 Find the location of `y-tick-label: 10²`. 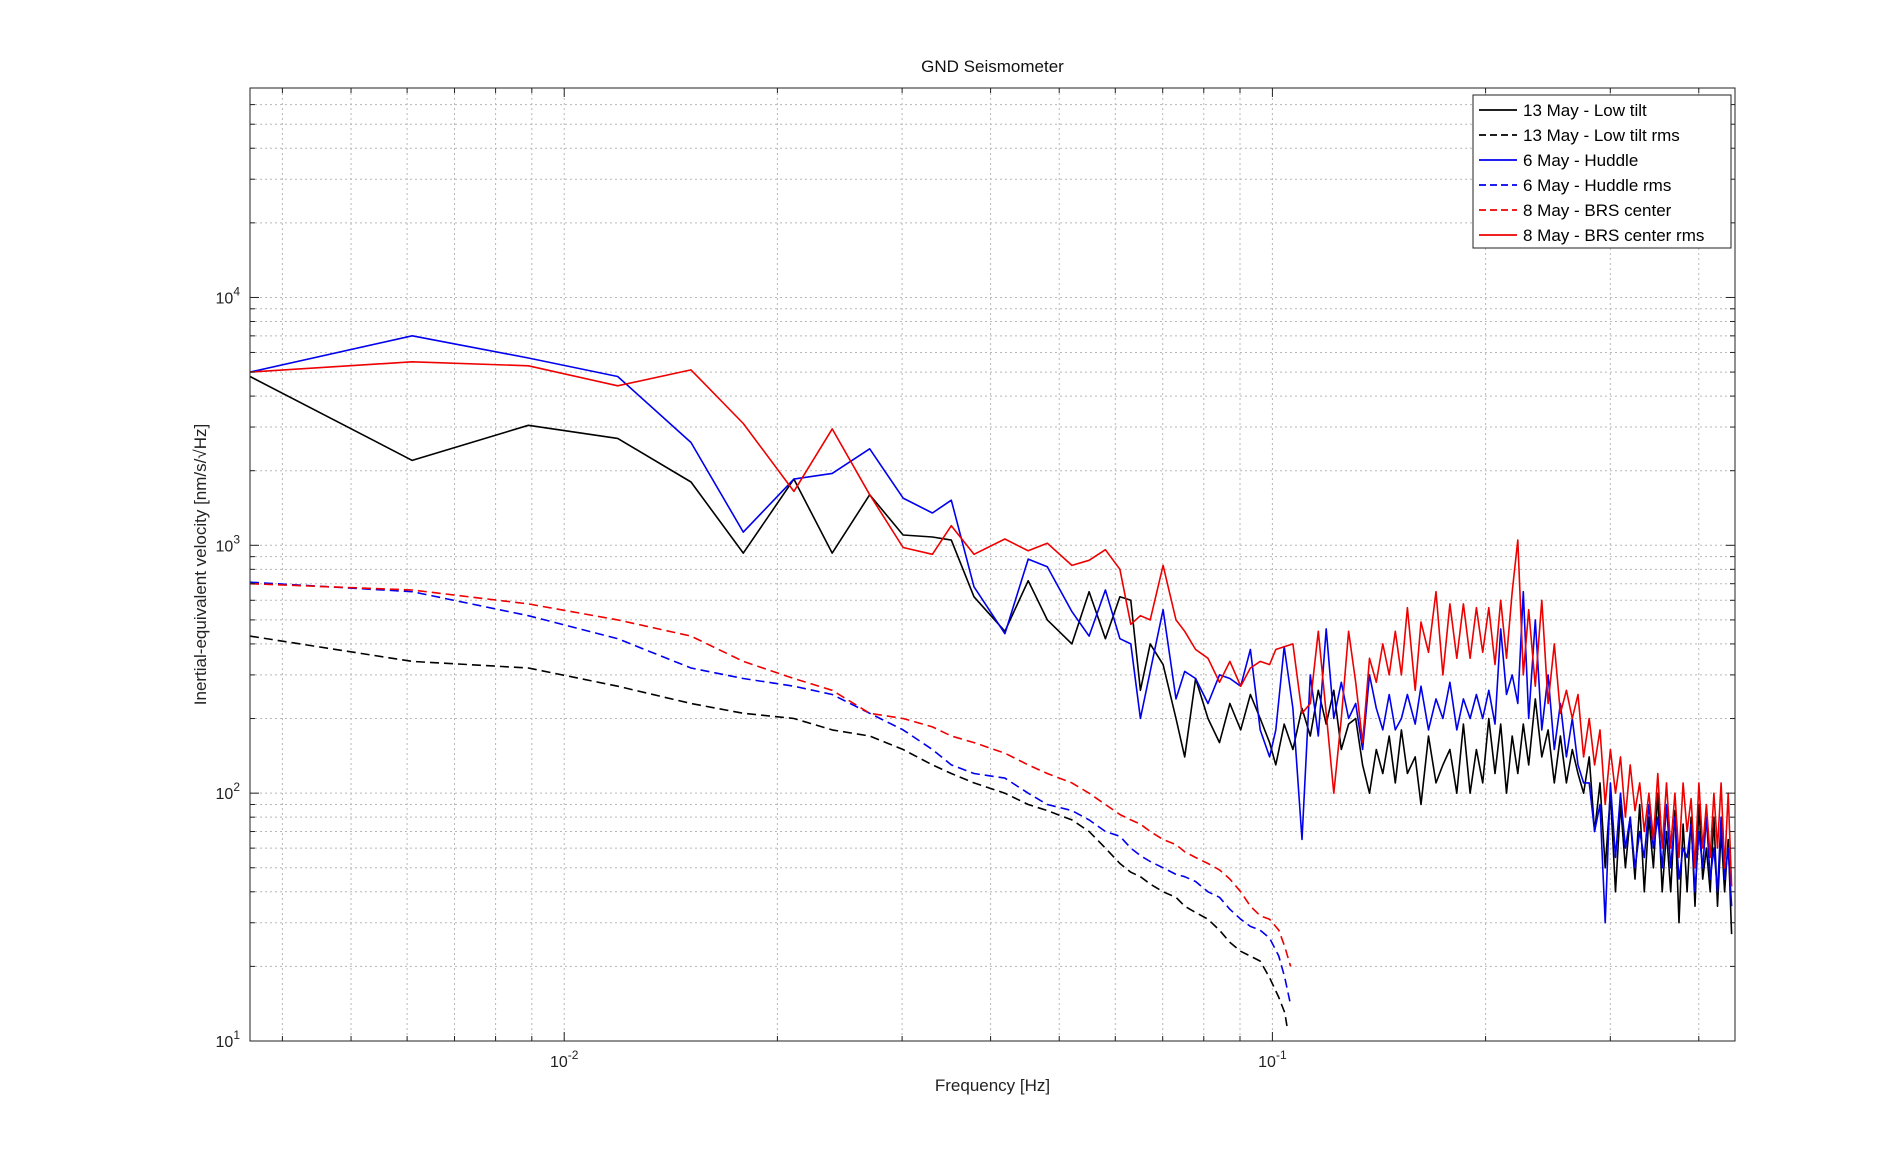

y-tick-label: 10² is located at coordinates (228, 791).